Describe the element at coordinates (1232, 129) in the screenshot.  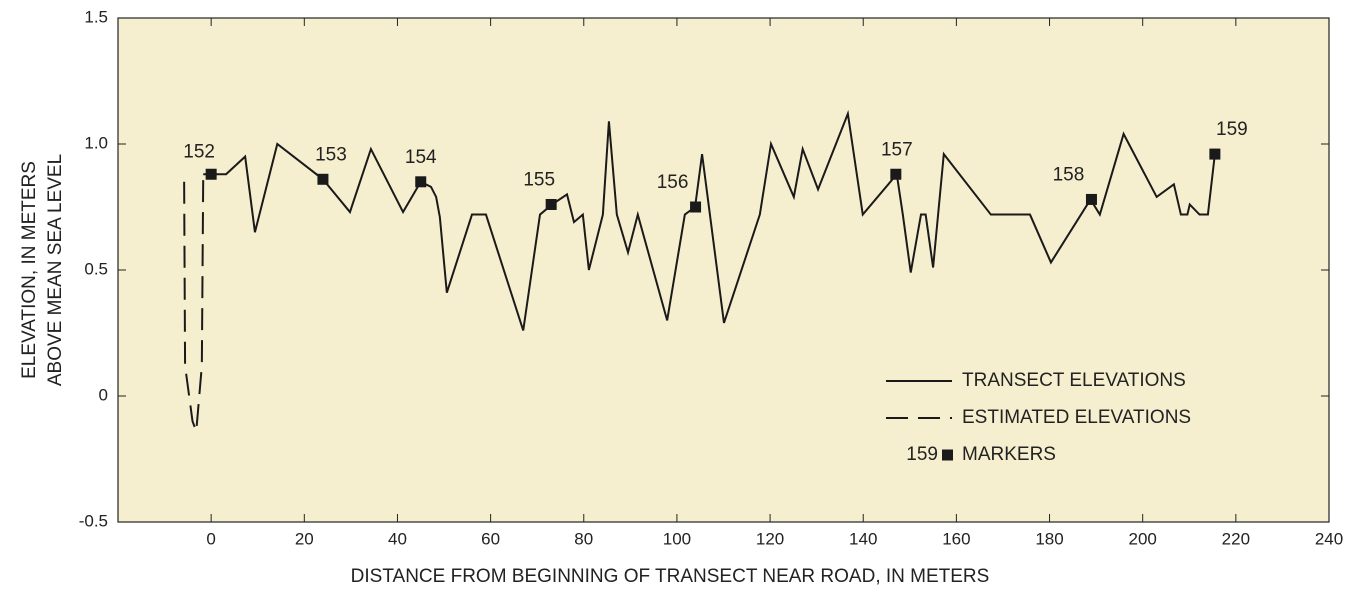
I see `marker-label: 159` at that location.